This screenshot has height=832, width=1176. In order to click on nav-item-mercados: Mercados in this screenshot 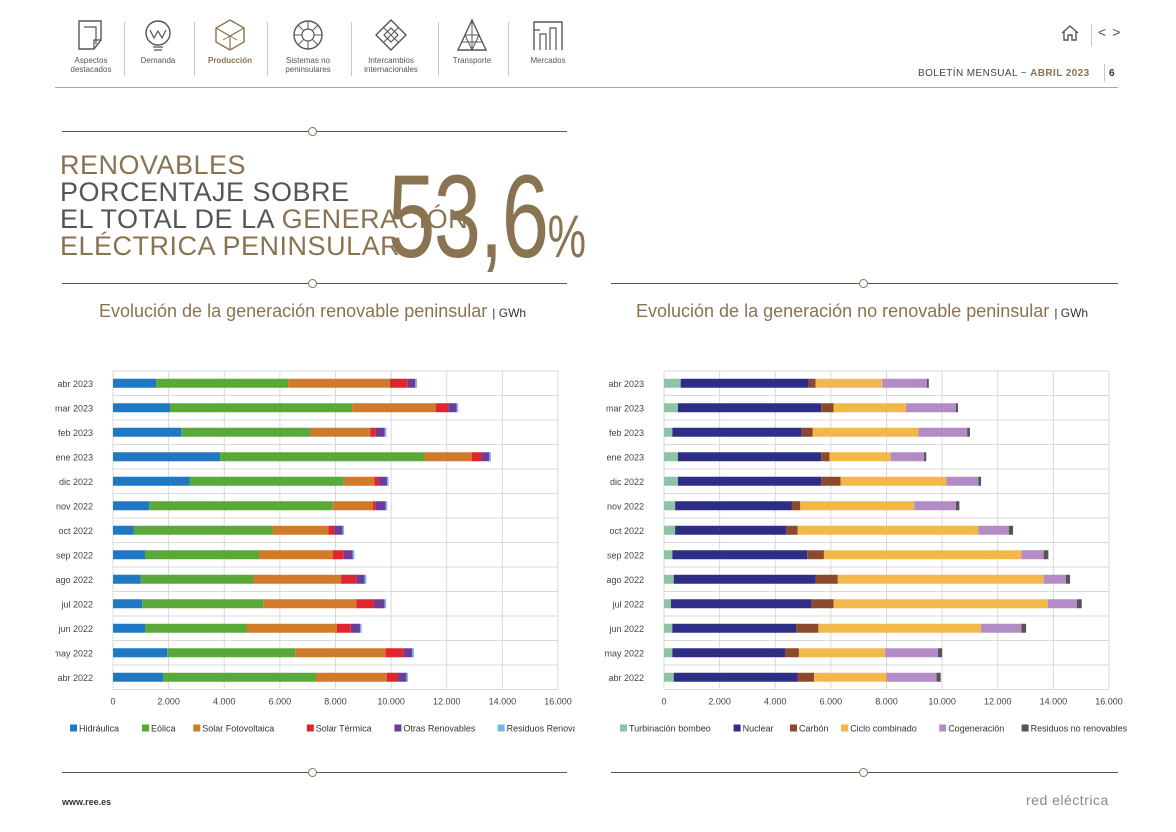, I will do `click(548, 41)`.